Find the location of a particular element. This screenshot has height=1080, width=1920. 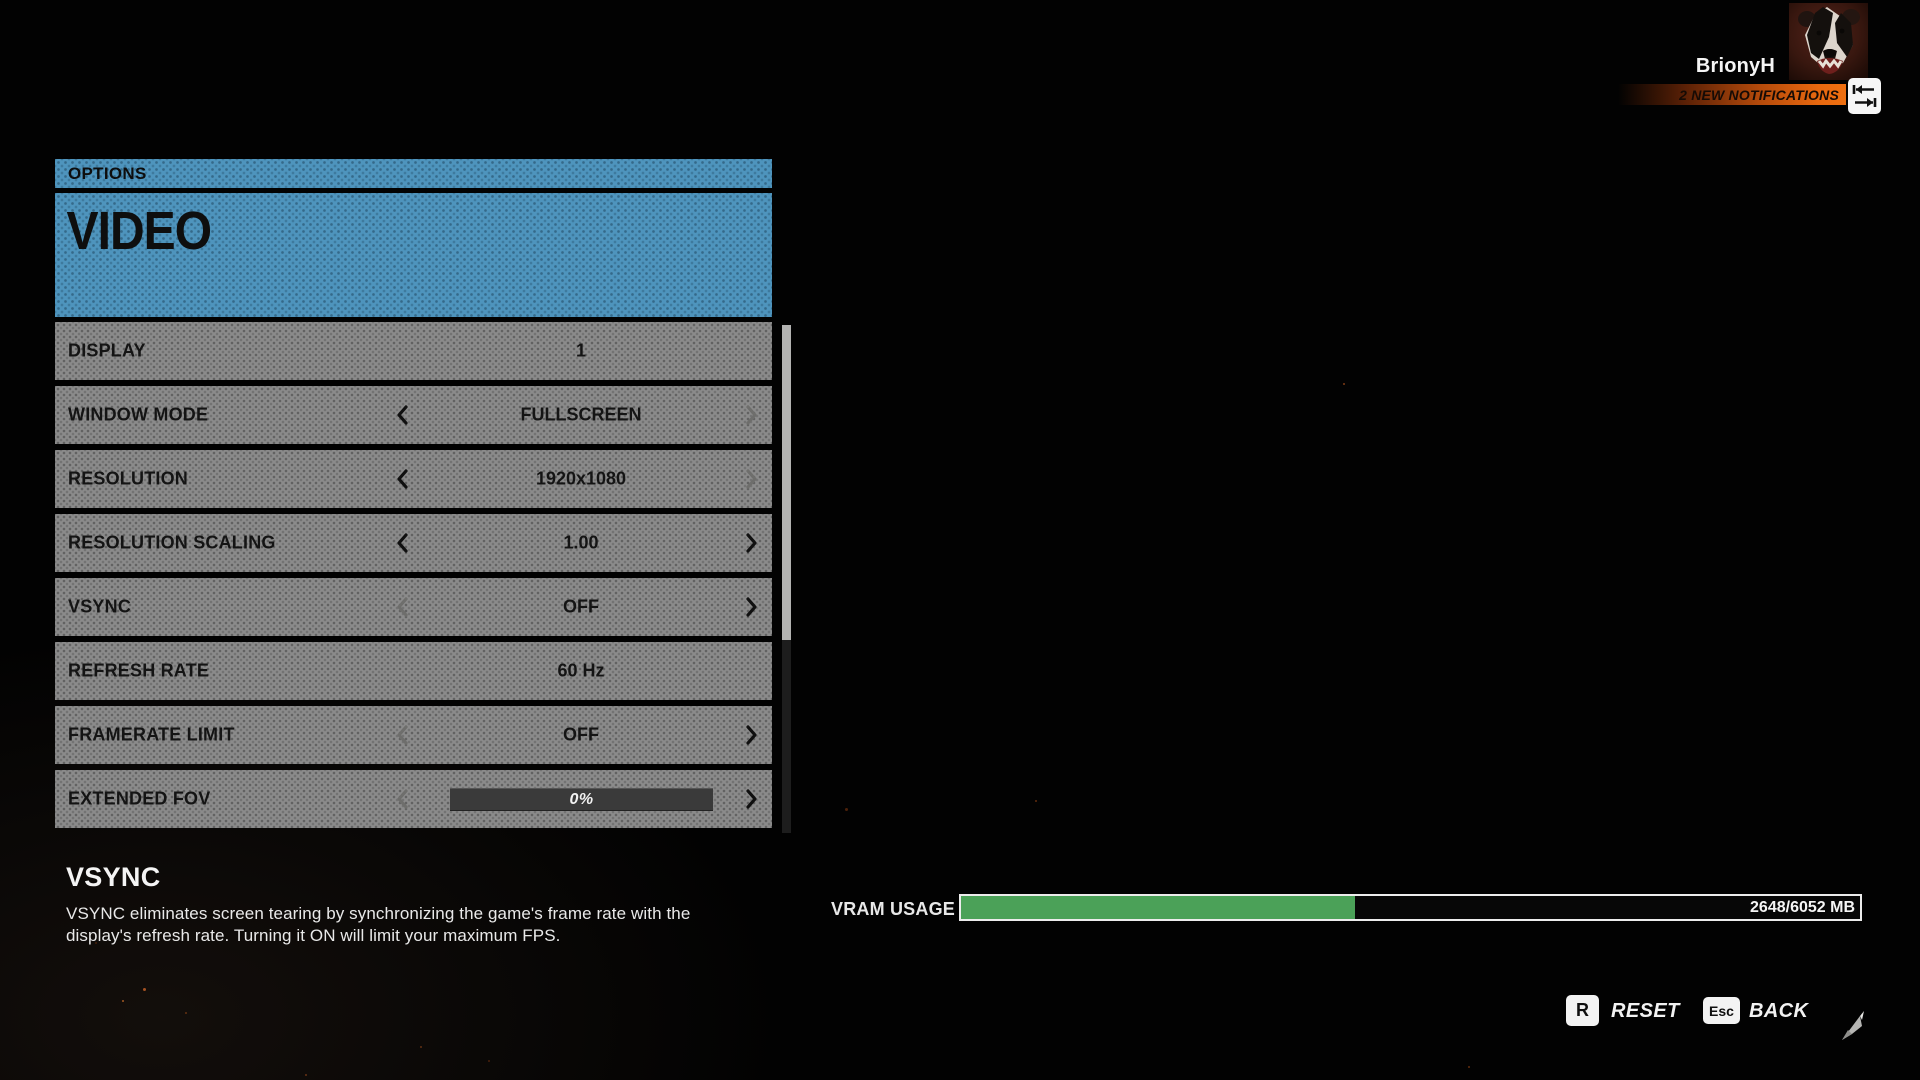

setting-row: FRAMERATE LIMIT OFF is located at coordinates (413, 735).